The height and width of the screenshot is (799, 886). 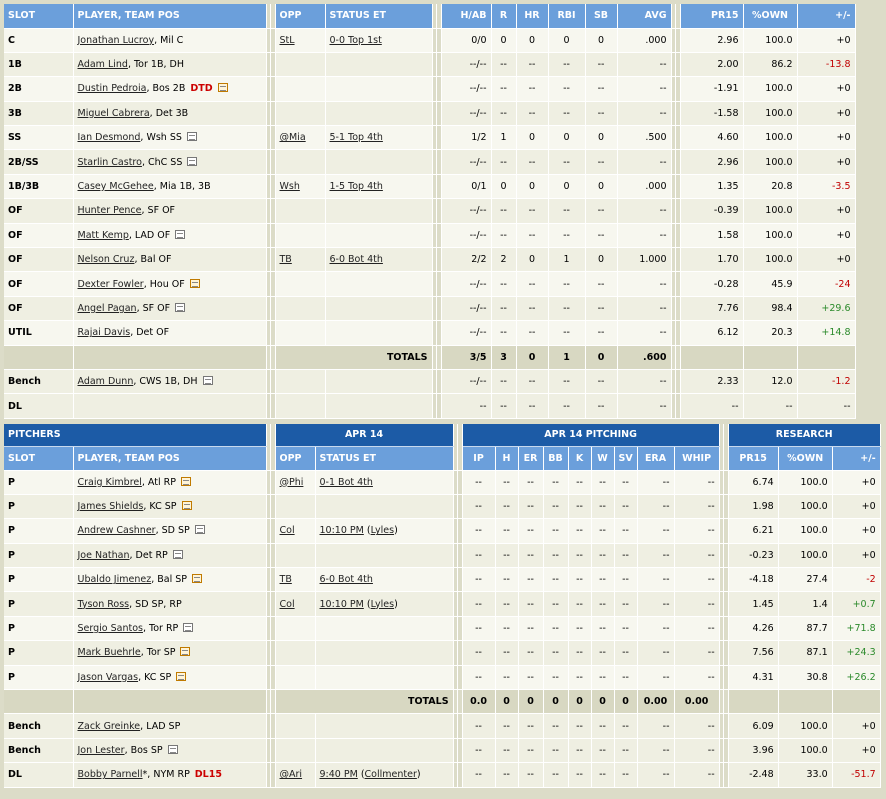 What do you see at coordinates (113, 113) in the screenshot?
I see `player-name-link: Miguel Cabrera` at bounding box center [113, 113].